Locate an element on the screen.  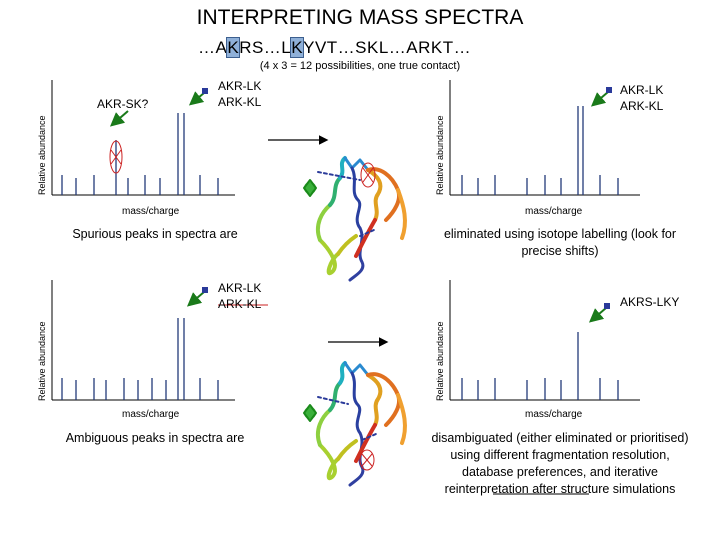
caption-reinterpretation: reinterpretation is located at coordinates (486, 489).